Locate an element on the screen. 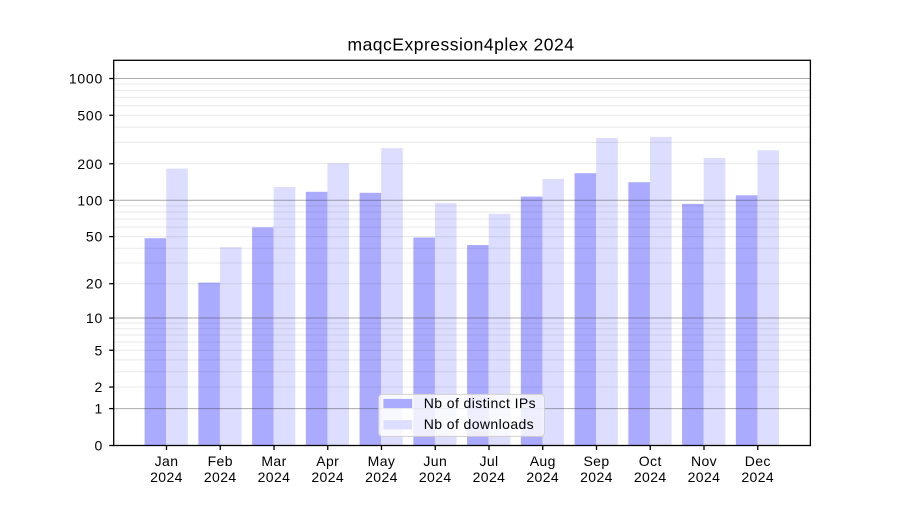 This screenshot has width=900, height=505. svg-text: 1 is located at coordinates (98, 409).